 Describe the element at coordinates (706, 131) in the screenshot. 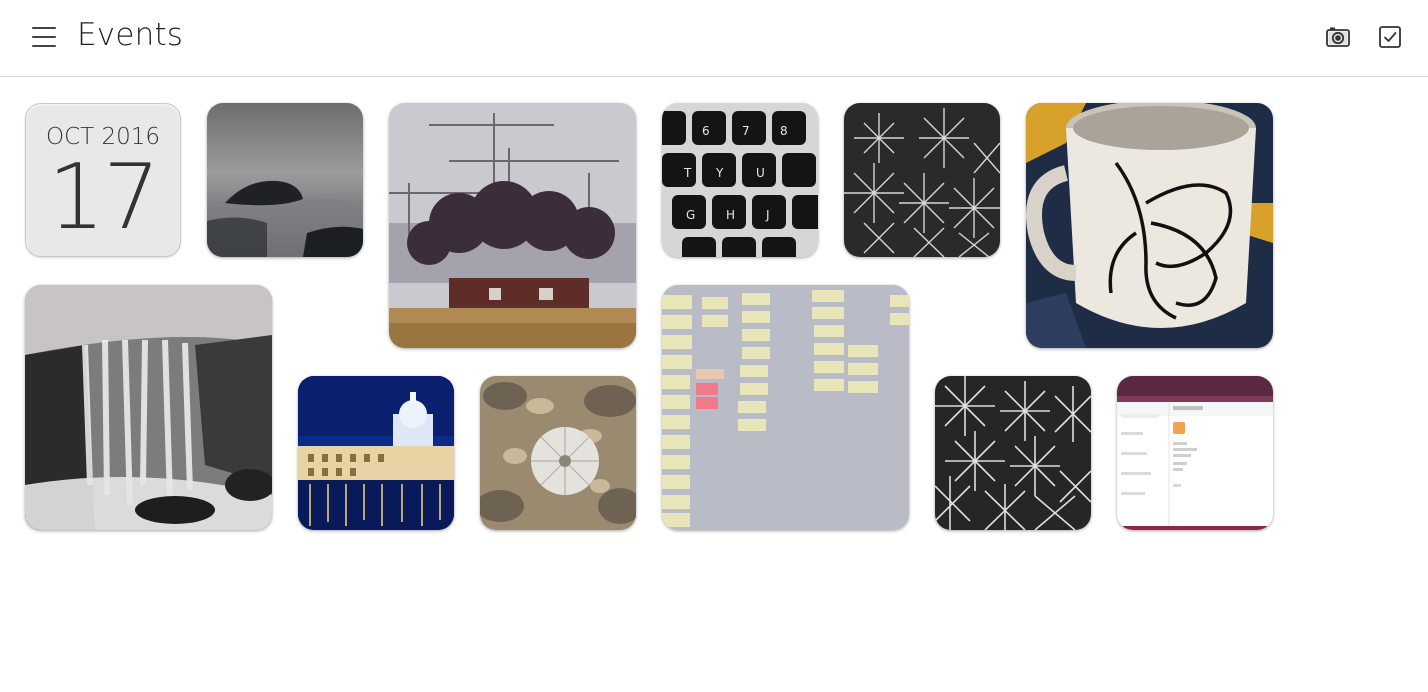

I see `svg-text: 6` at that location.